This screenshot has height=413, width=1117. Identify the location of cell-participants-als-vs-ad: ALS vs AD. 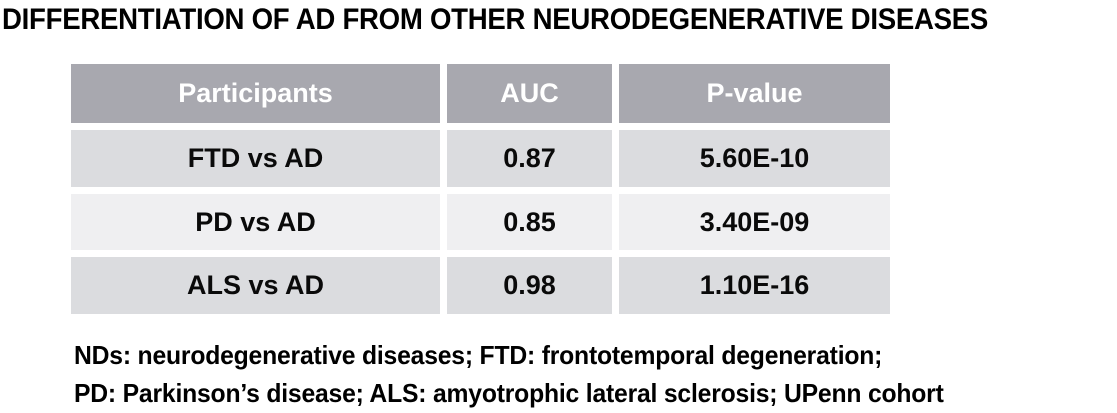
(255, 285).